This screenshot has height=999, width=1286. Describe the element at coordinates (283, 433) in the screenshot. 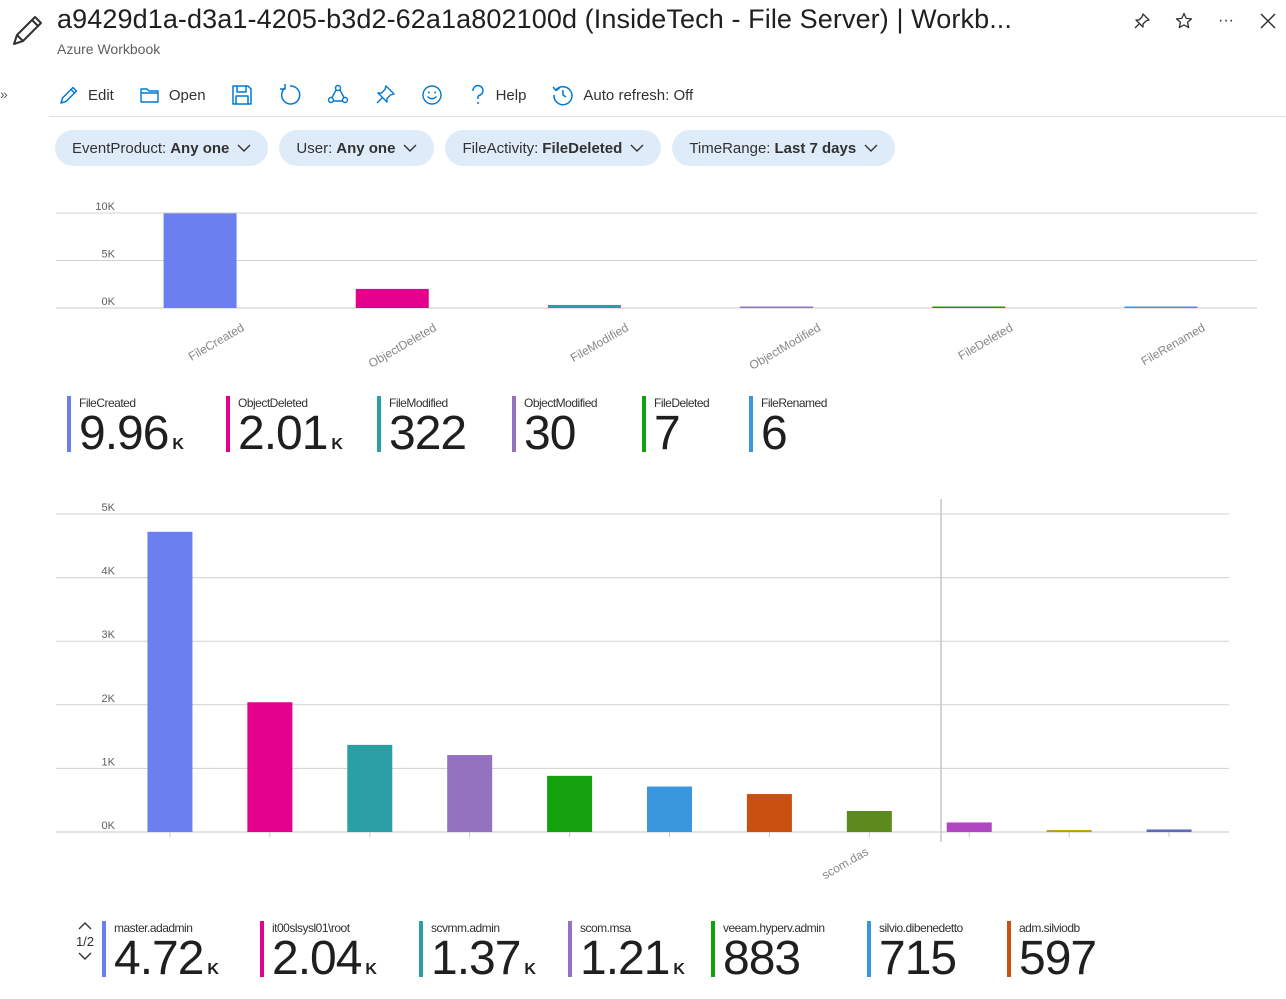

I see `tile-number: 2.01` at that location.